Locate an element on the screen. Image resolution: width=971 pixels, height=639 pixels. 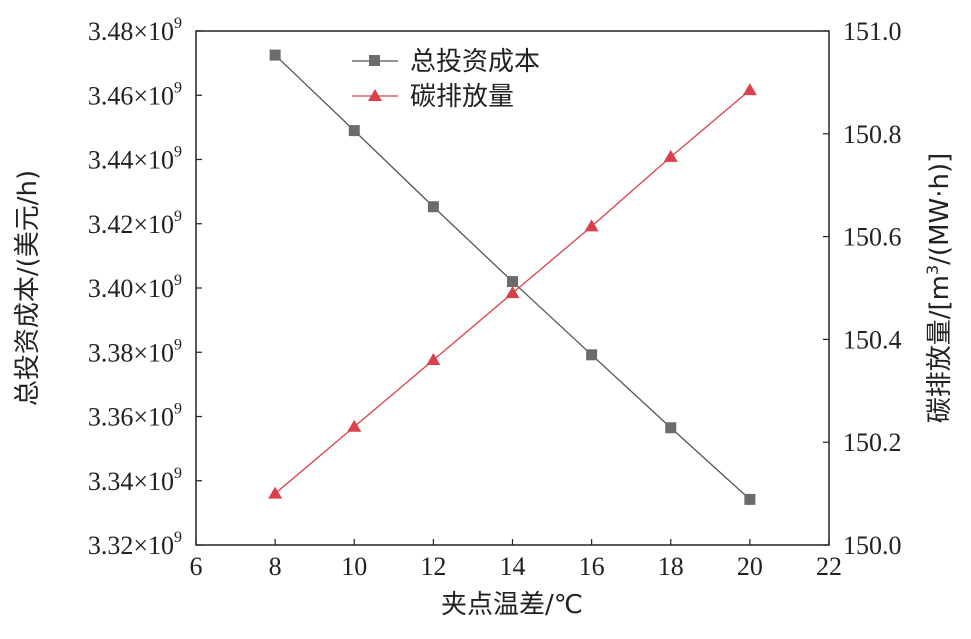
x-tick-label: 10 is located at coordinates (354, 566).